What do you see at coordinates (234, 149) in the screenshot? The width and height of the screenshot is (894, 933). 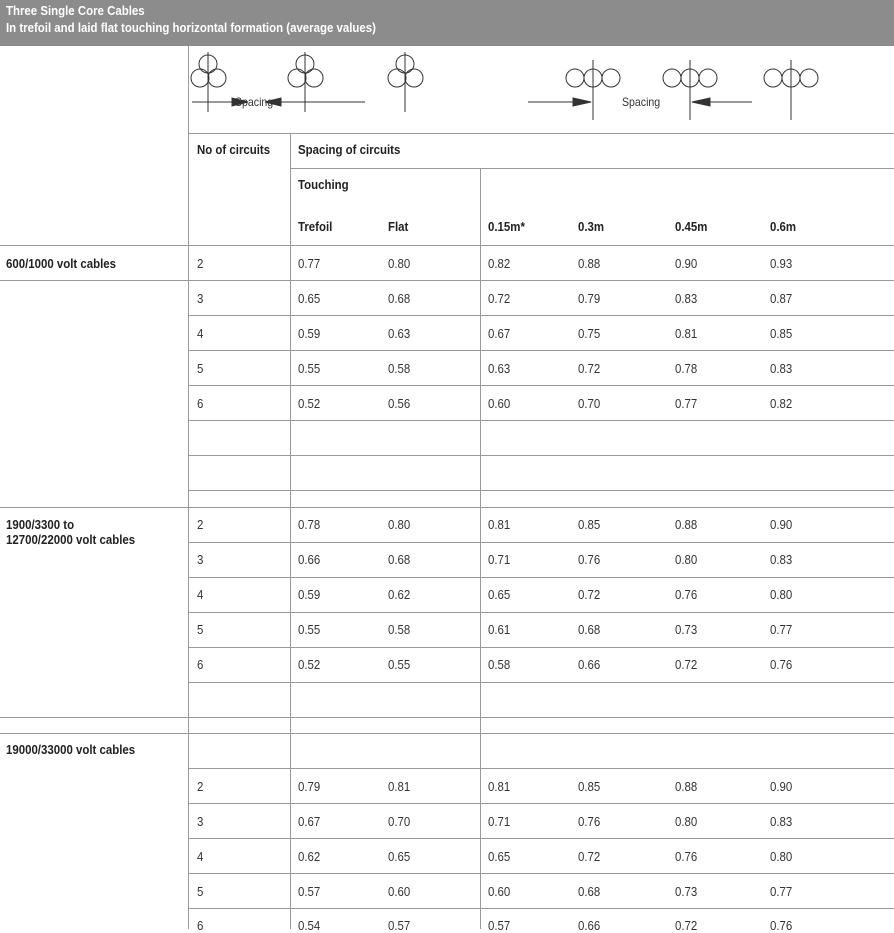 I see `col-header-no-of-circuits: No of circuits` at bounding box center [234, 149].